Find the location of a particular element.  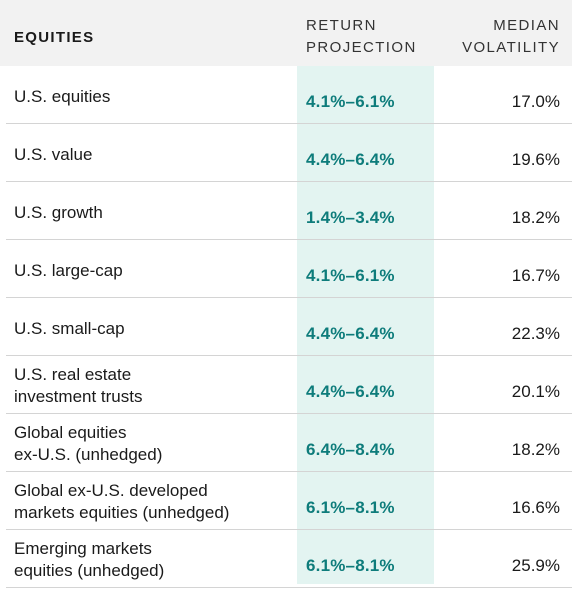

row-label-line2: ex-U.S. (unhedged) is located at coordinates (88, 454).